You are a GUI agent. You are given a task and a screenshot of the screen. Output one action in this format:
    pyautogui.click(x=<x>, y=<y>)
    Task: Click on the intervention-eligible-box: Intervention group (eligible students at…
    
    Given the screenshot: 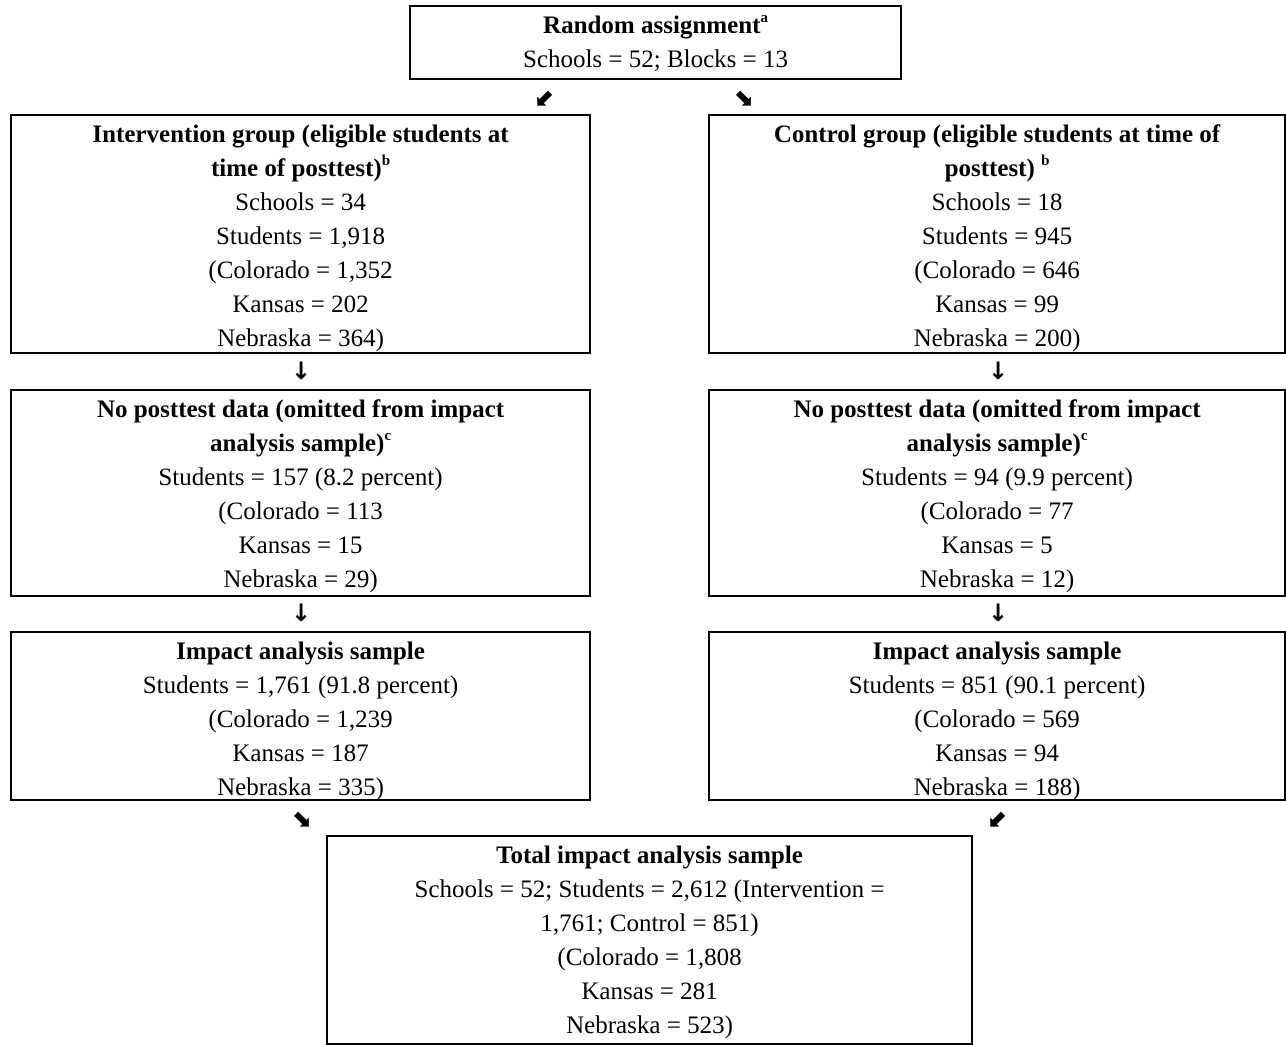 What is the action you would take?
    pyautogui.click(x=300, y=234)
    